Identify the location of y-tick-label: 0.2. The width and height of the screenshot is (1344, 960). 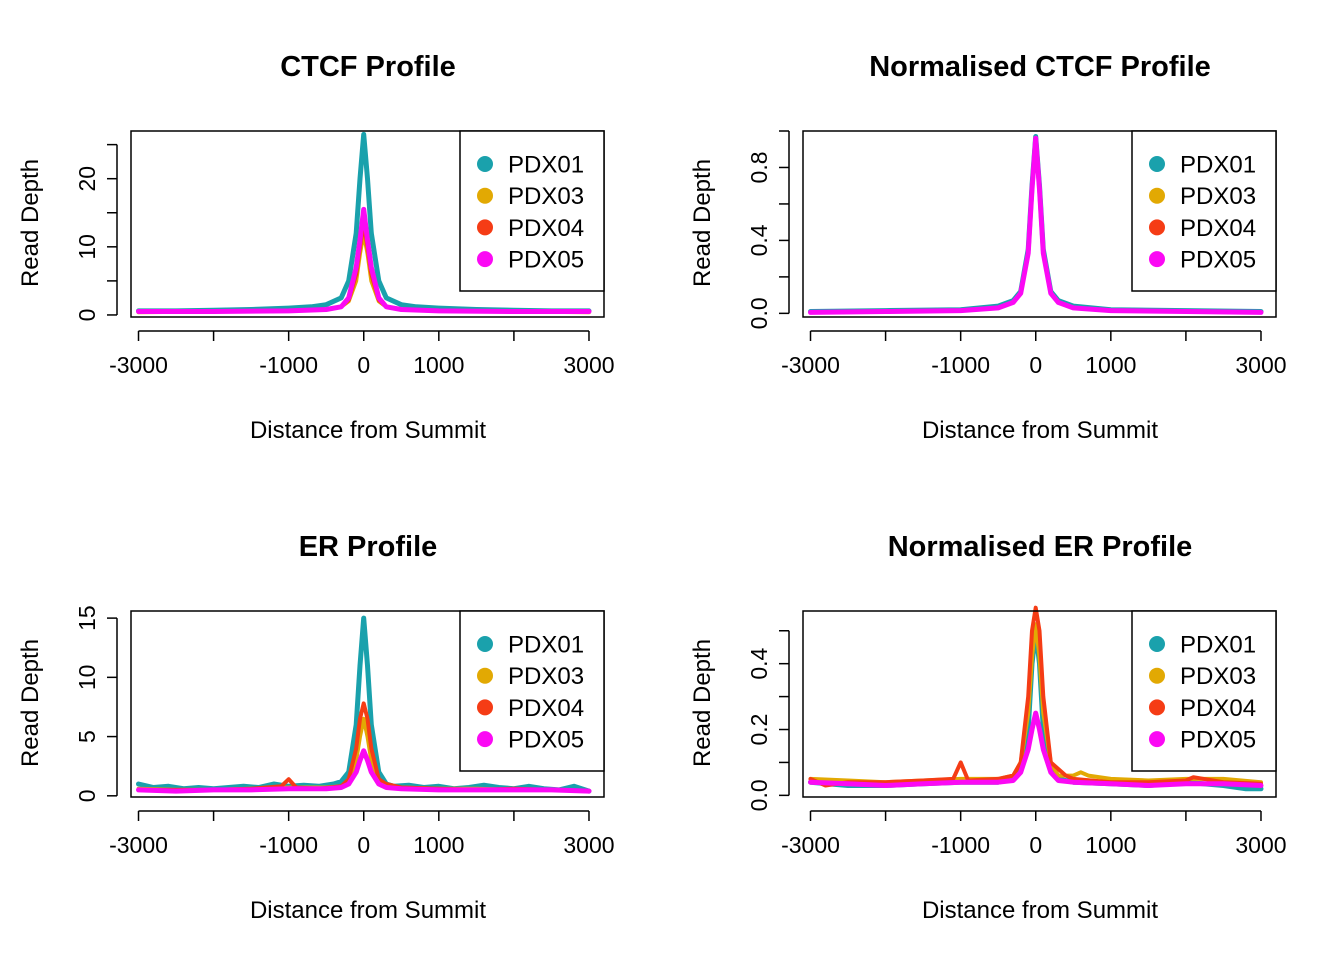
(759, 730).